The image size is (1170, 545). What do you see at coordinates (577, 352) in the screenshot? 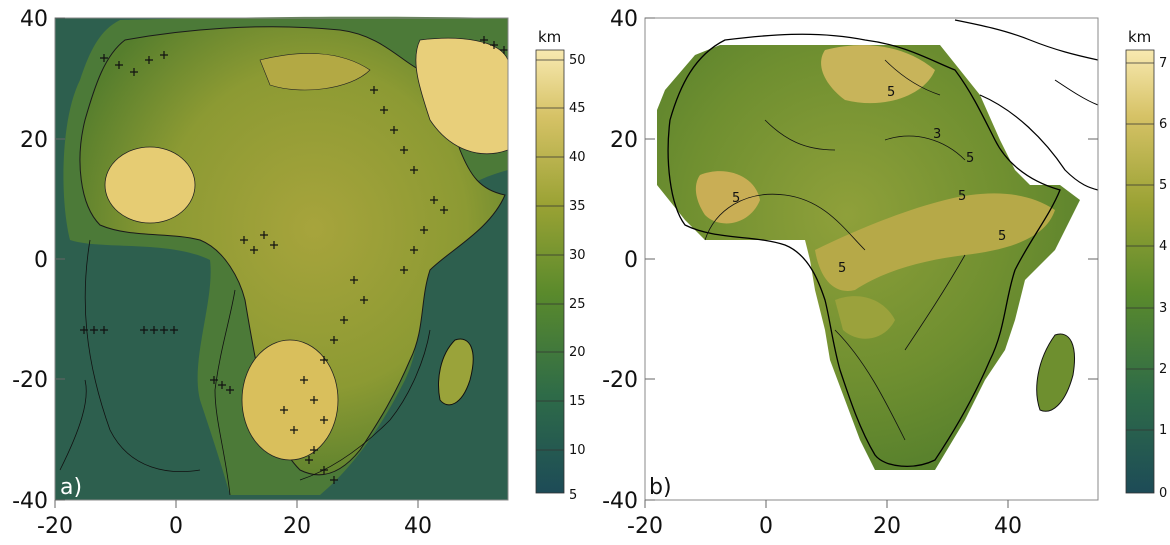
I see `colorbar-tick-label: 20` at bounding box center [577, 352].